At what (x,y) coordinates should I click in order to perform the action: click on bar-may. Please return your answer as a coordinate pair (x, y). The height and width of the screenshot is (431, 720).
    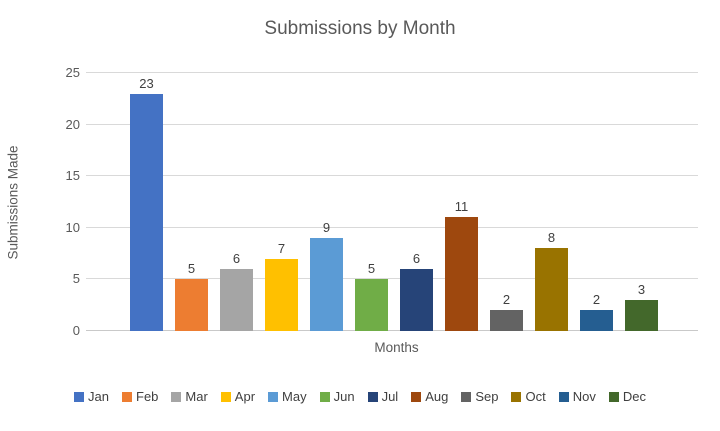
    Looking at the image, I should click on (326, 284).